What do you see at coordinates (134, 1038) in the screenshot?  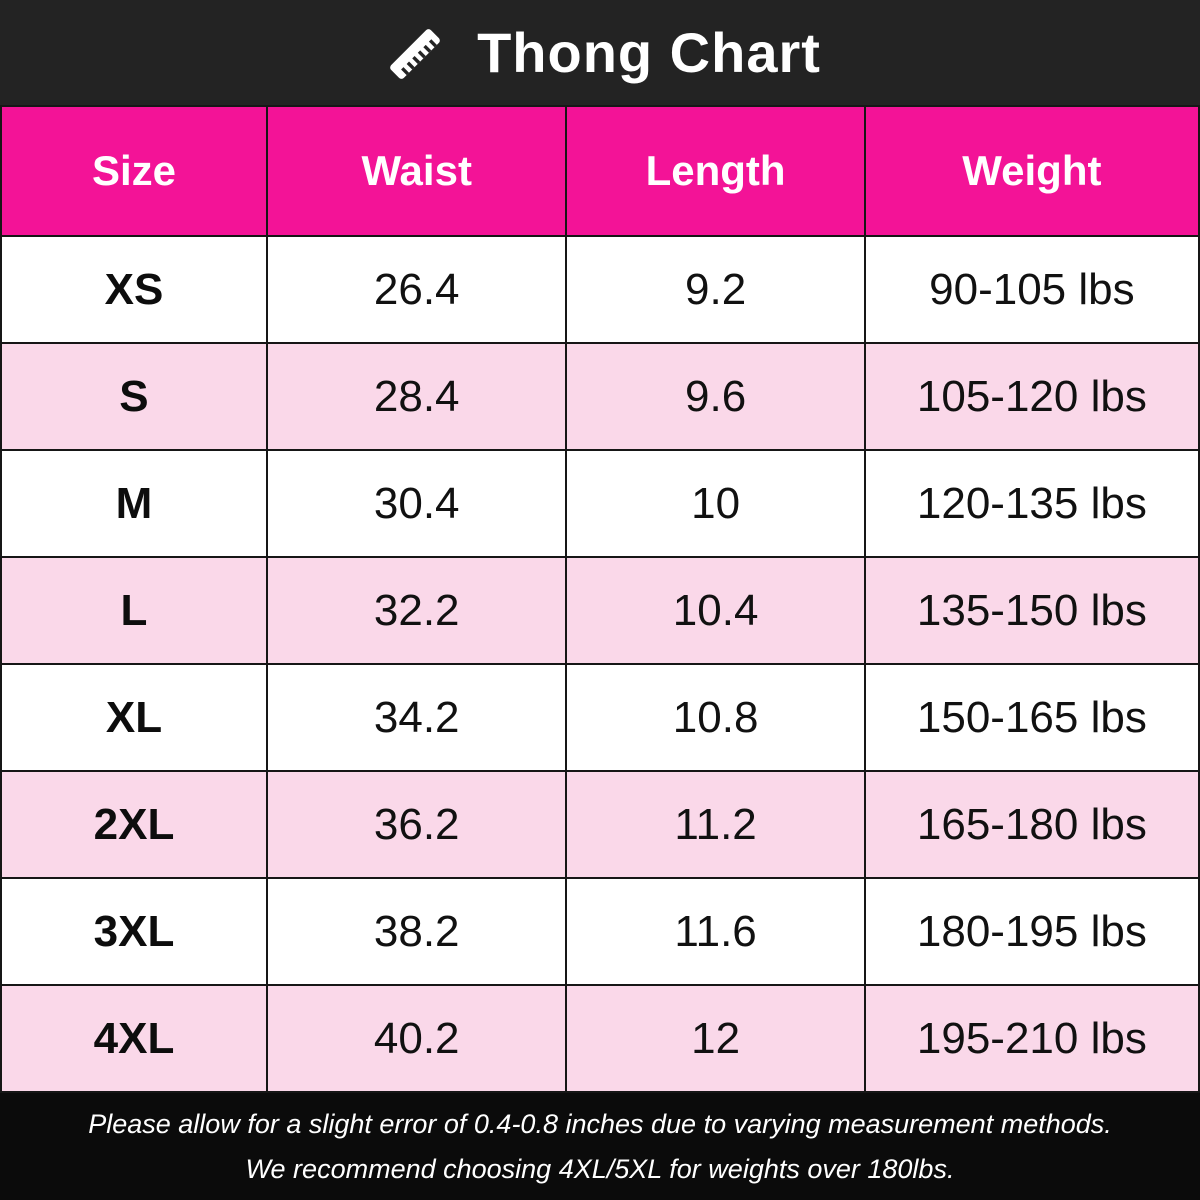 I see `size-cell: 4XL` at bounding box center [134, 1038].